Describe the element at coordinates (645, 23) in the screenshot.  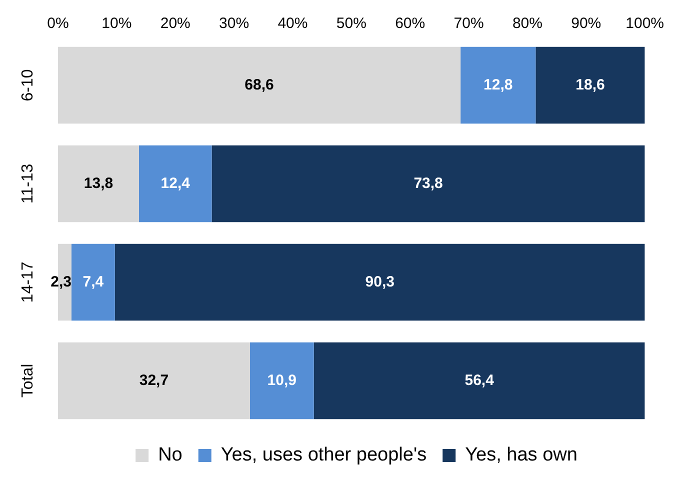
I see `x-tick-label: 100%` at that location.